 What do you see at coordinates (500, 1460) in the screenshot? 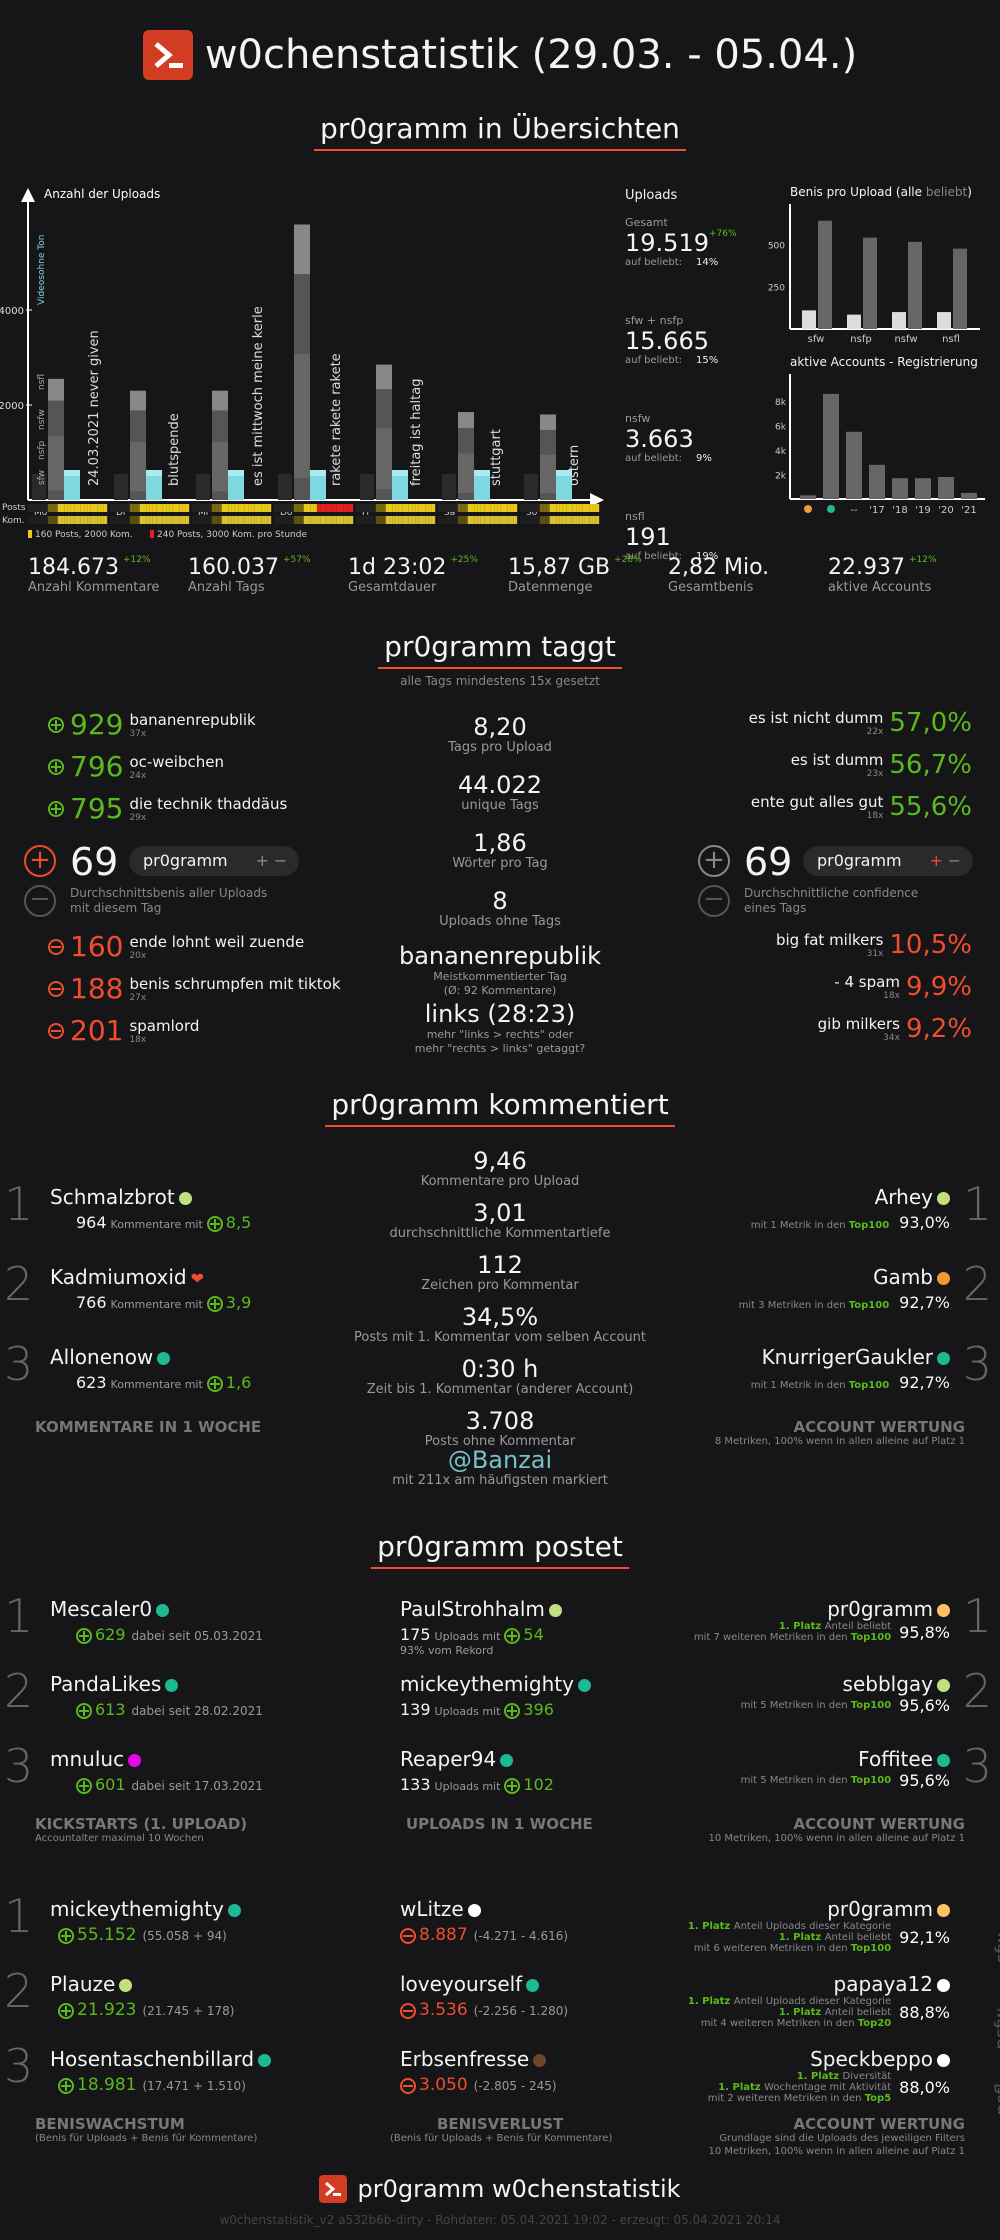
I see `most-marked-user-name: @Banzai` at bounding box center [500, 1460].